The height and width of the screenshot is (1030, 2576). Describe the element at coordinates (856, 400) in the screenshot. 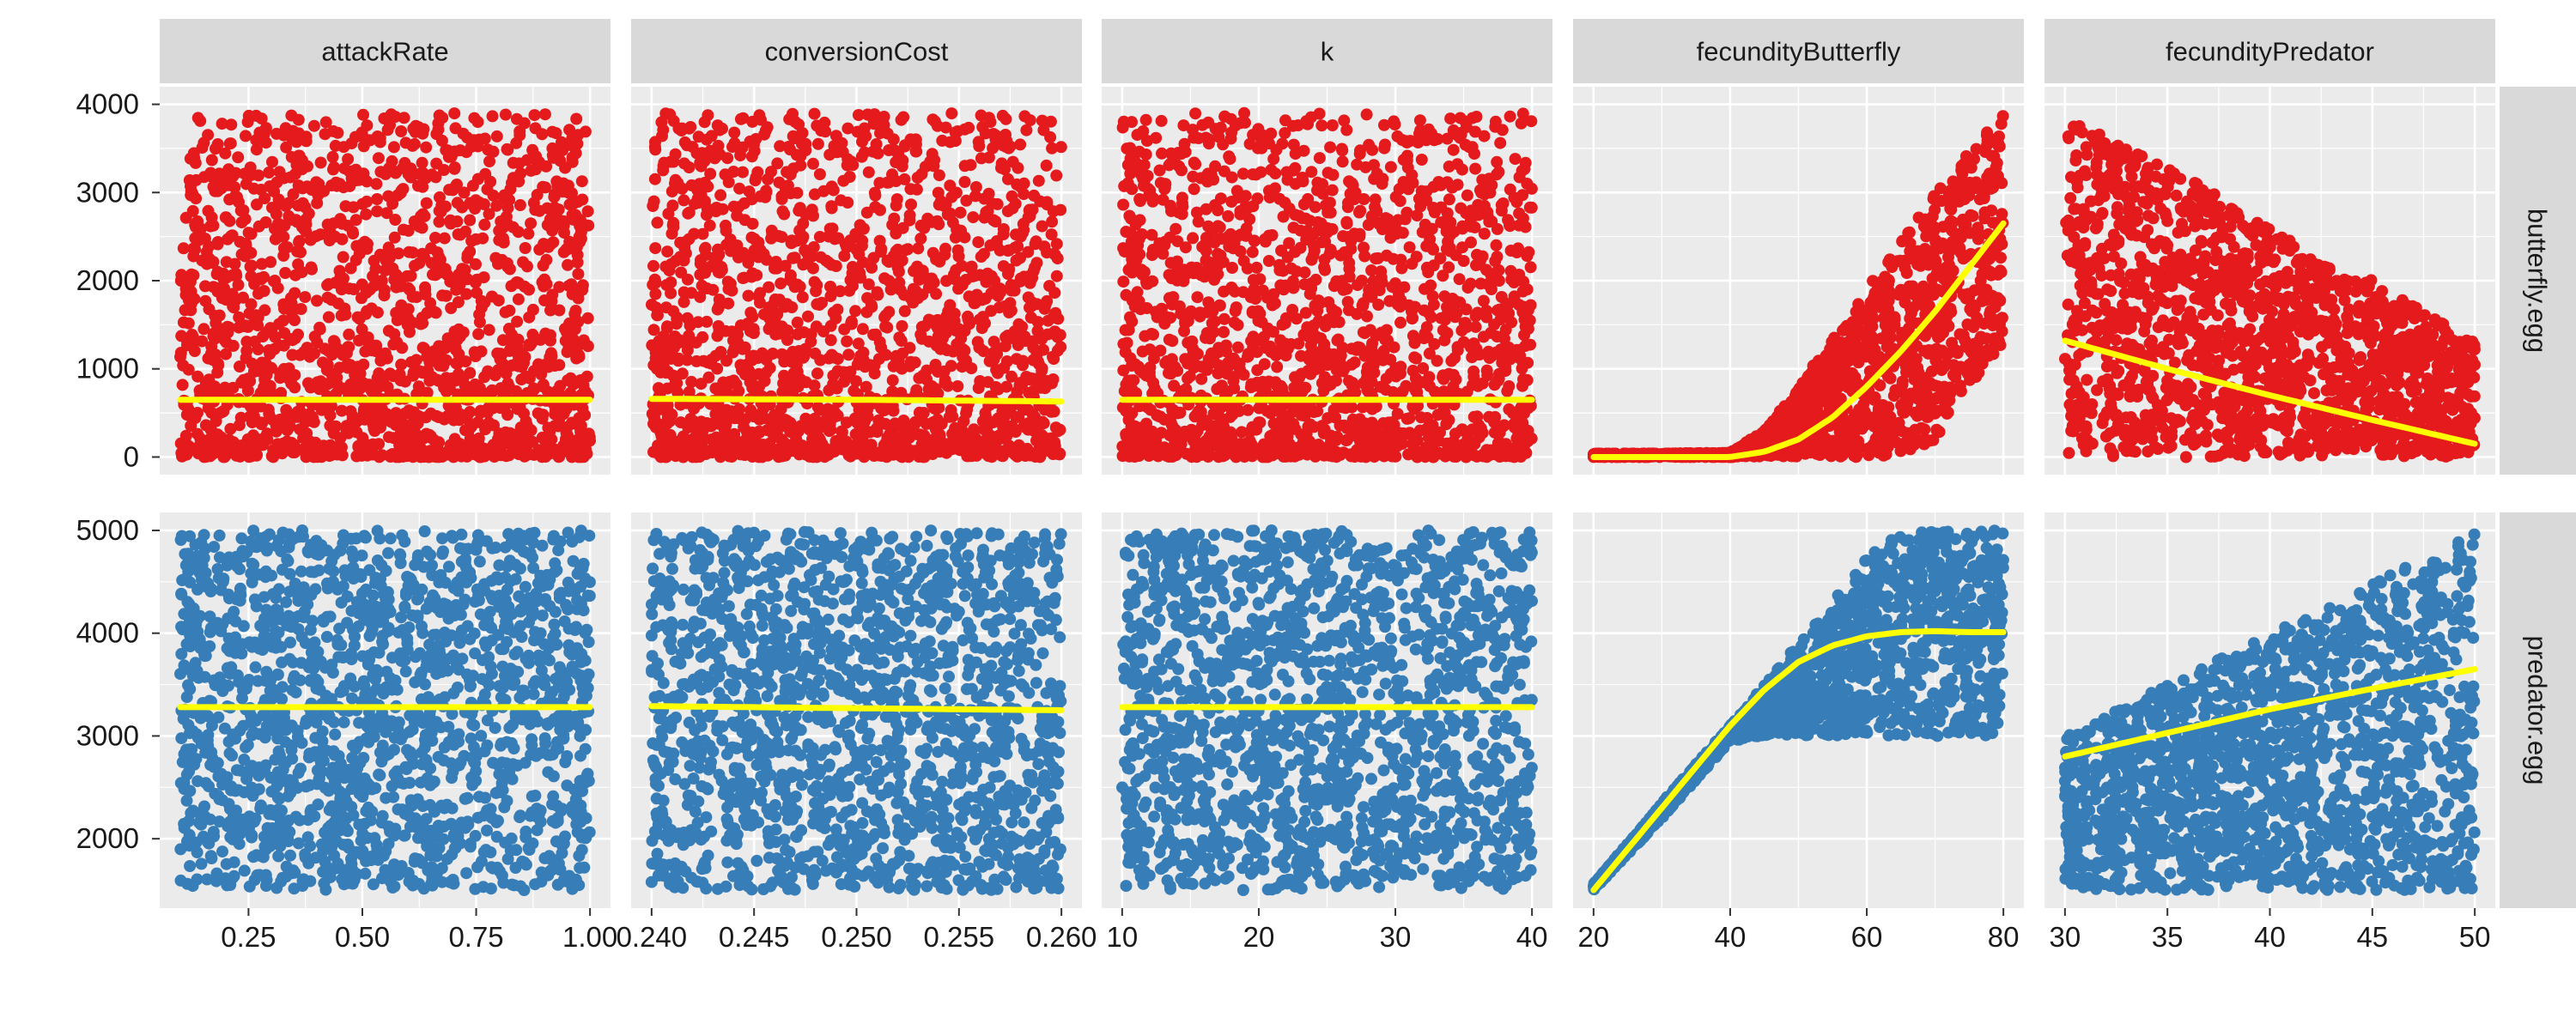

I see `trend-line` at that location.